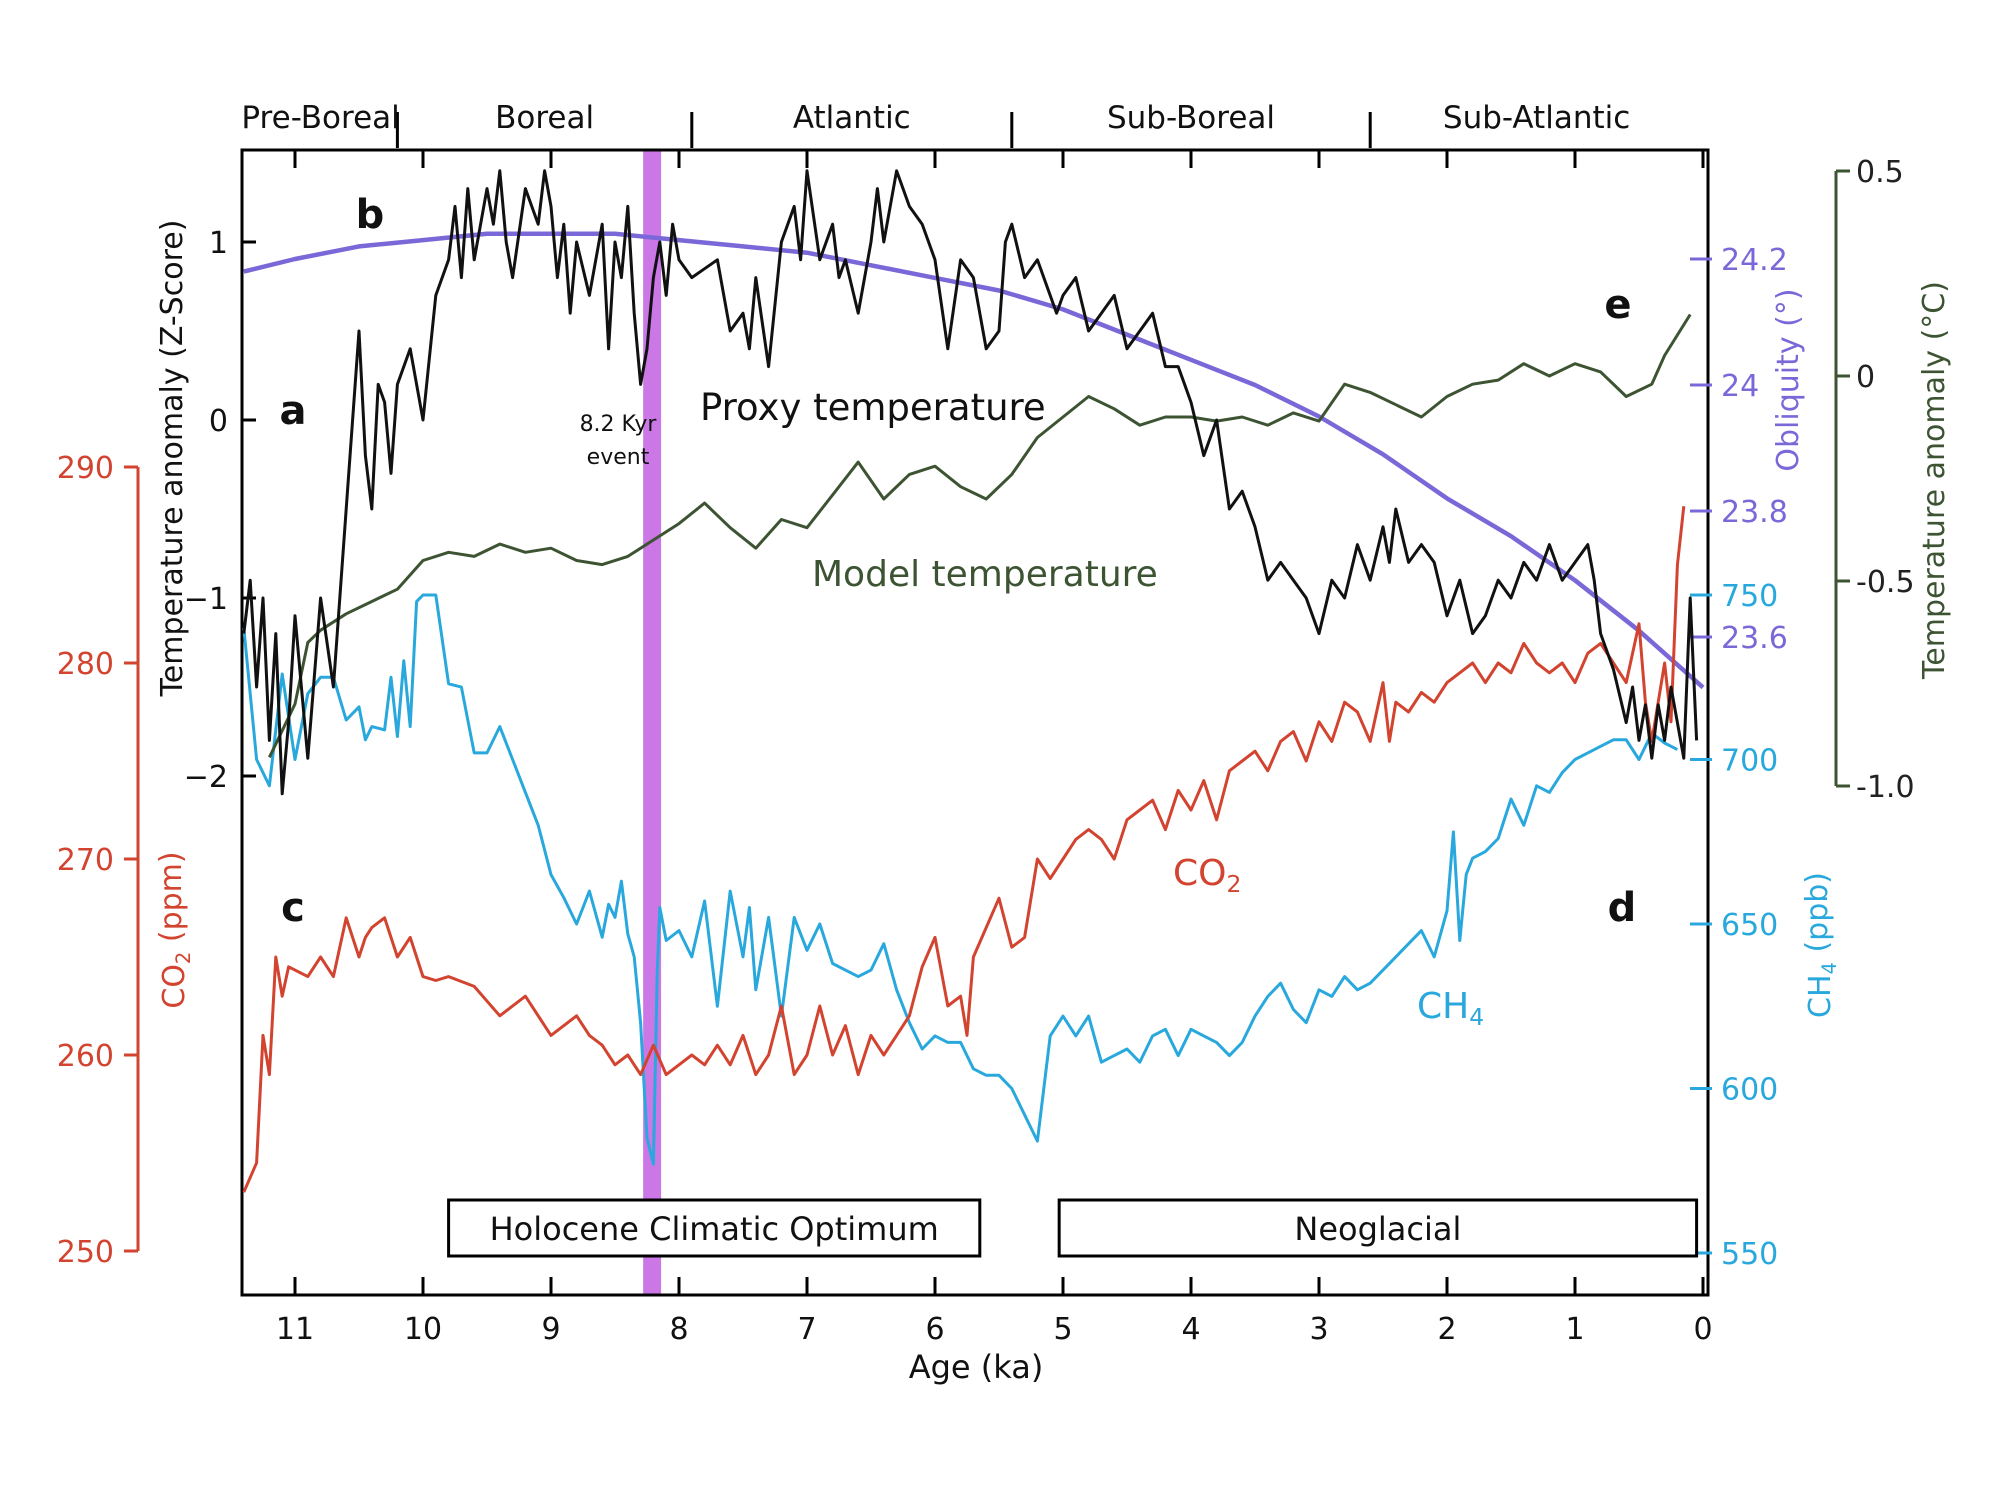 Image resolution: width=2000 pixels, height=1500 pixels. I want to click on x-tick-label: 11, so click(295, 1329).